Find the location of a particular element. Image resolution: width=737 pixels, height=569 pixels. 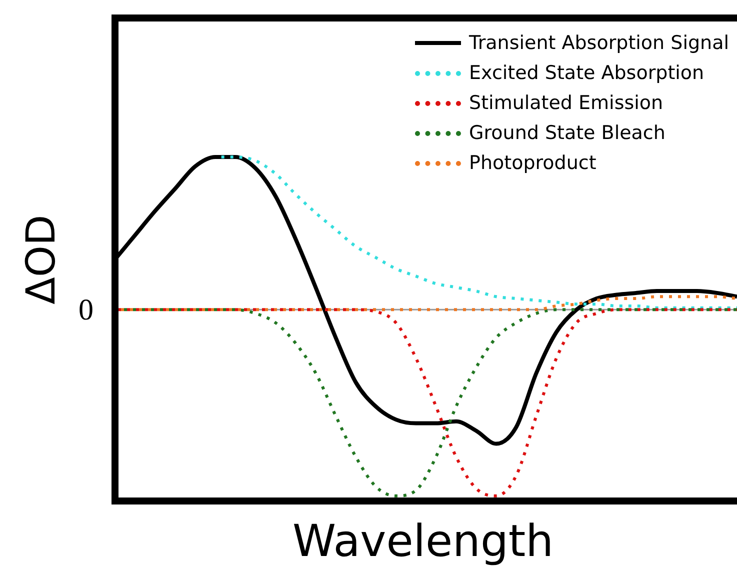

legend-label: Ground State Bleach is located at coordinates (567, 133).